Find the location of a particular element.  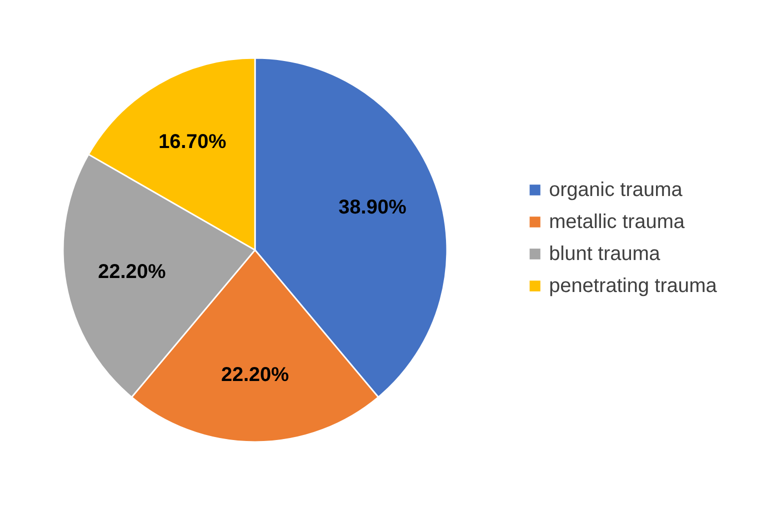

data-label: 38.90% is located at coordinates (372, 207).